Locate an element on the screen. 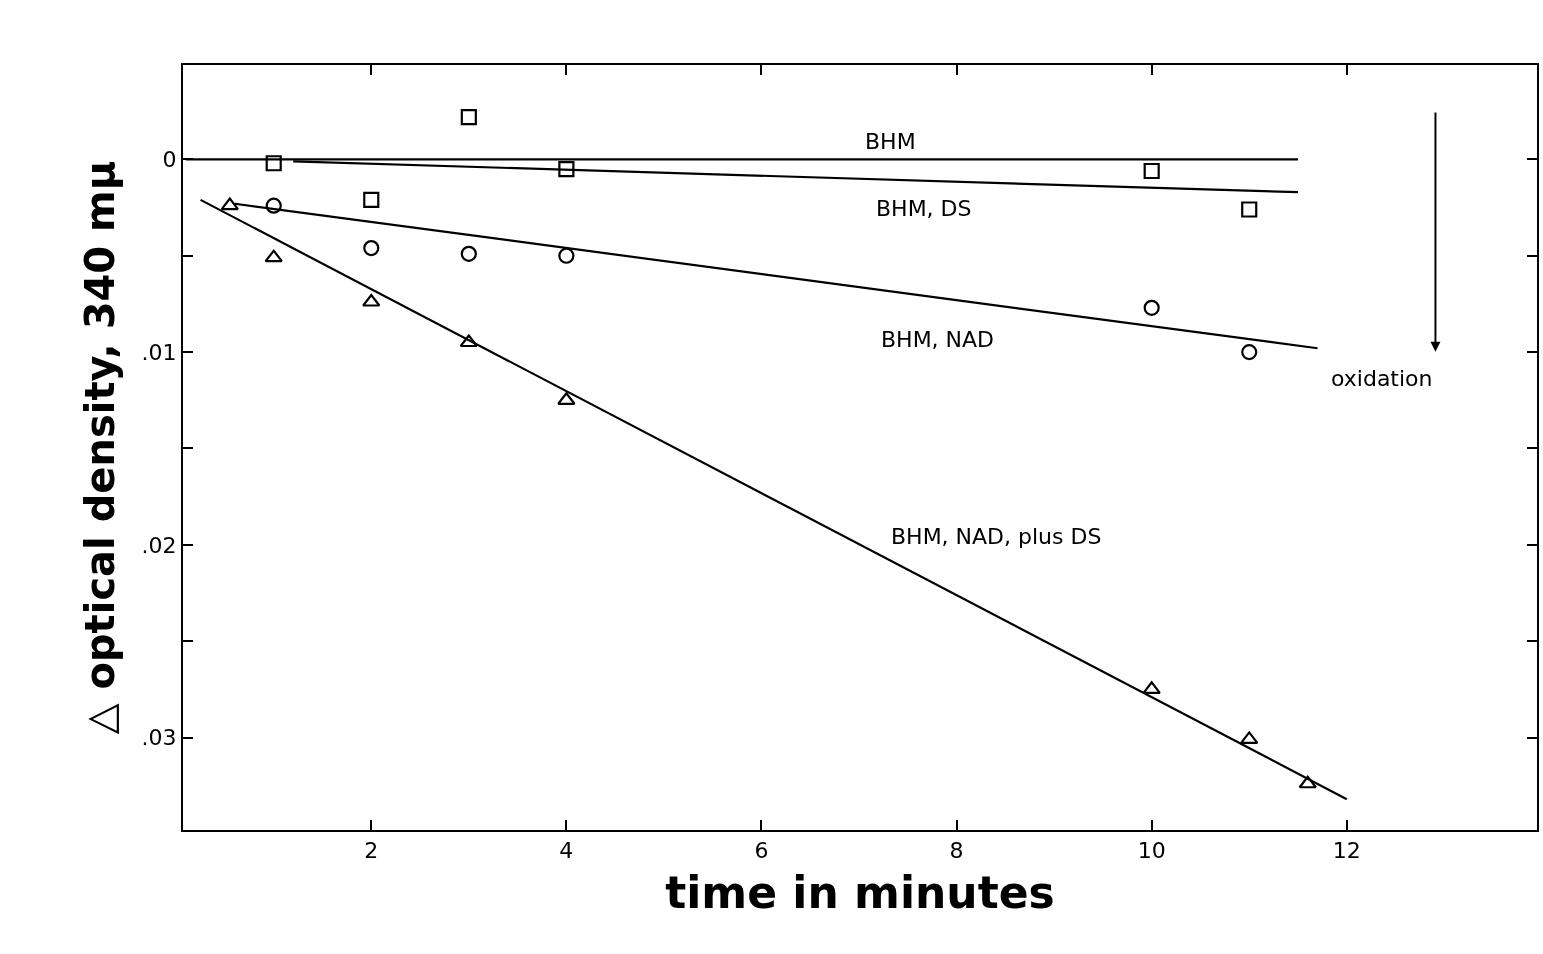 This screenshot has height=954, width=1543. series-label: BHM is located at coordinates (890, 141).